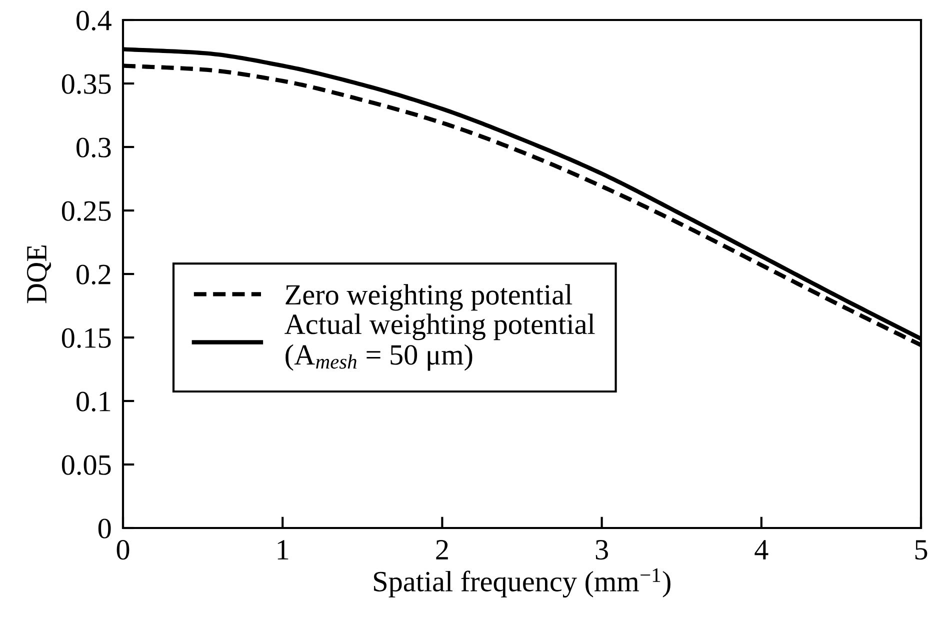 The width and height of the screenshot is (930, 624). I want to click on x-tick-label: 5, so click(921, 550).